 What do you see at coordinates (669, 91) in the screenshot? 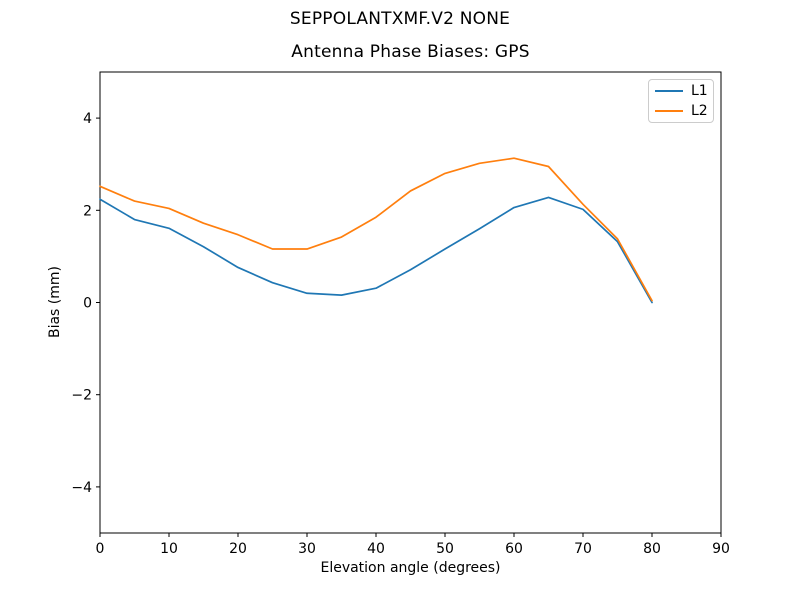
I see `legend-line-sample-l1` at bounding box center [669, 91].